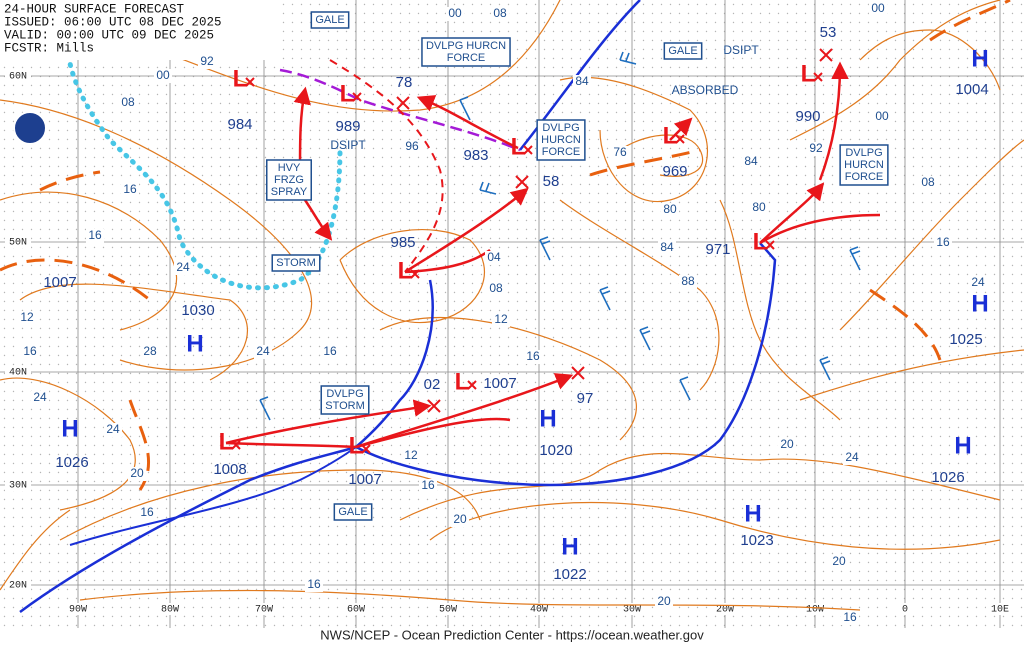 The image size is (1024, 652). I want to click on lon-label: 20W, so click(725, 610).